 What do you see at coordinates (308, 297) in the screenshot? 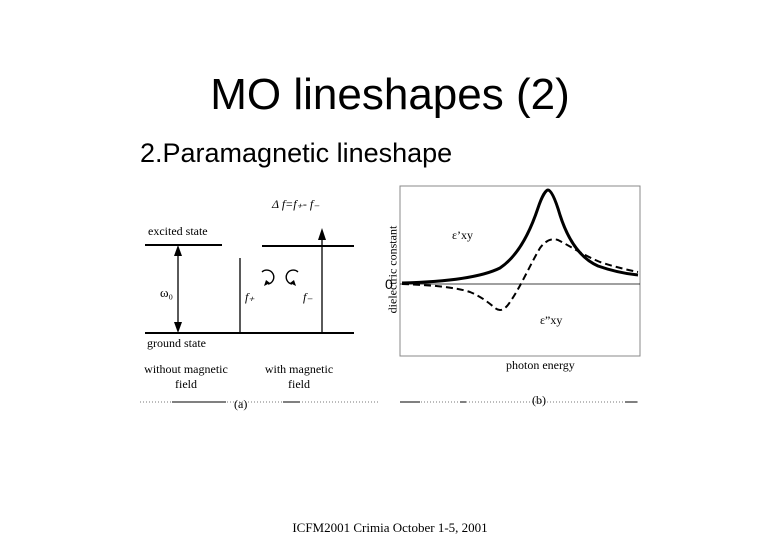
I see `f-minus-label: f₋` at bounding box center [308, 297].